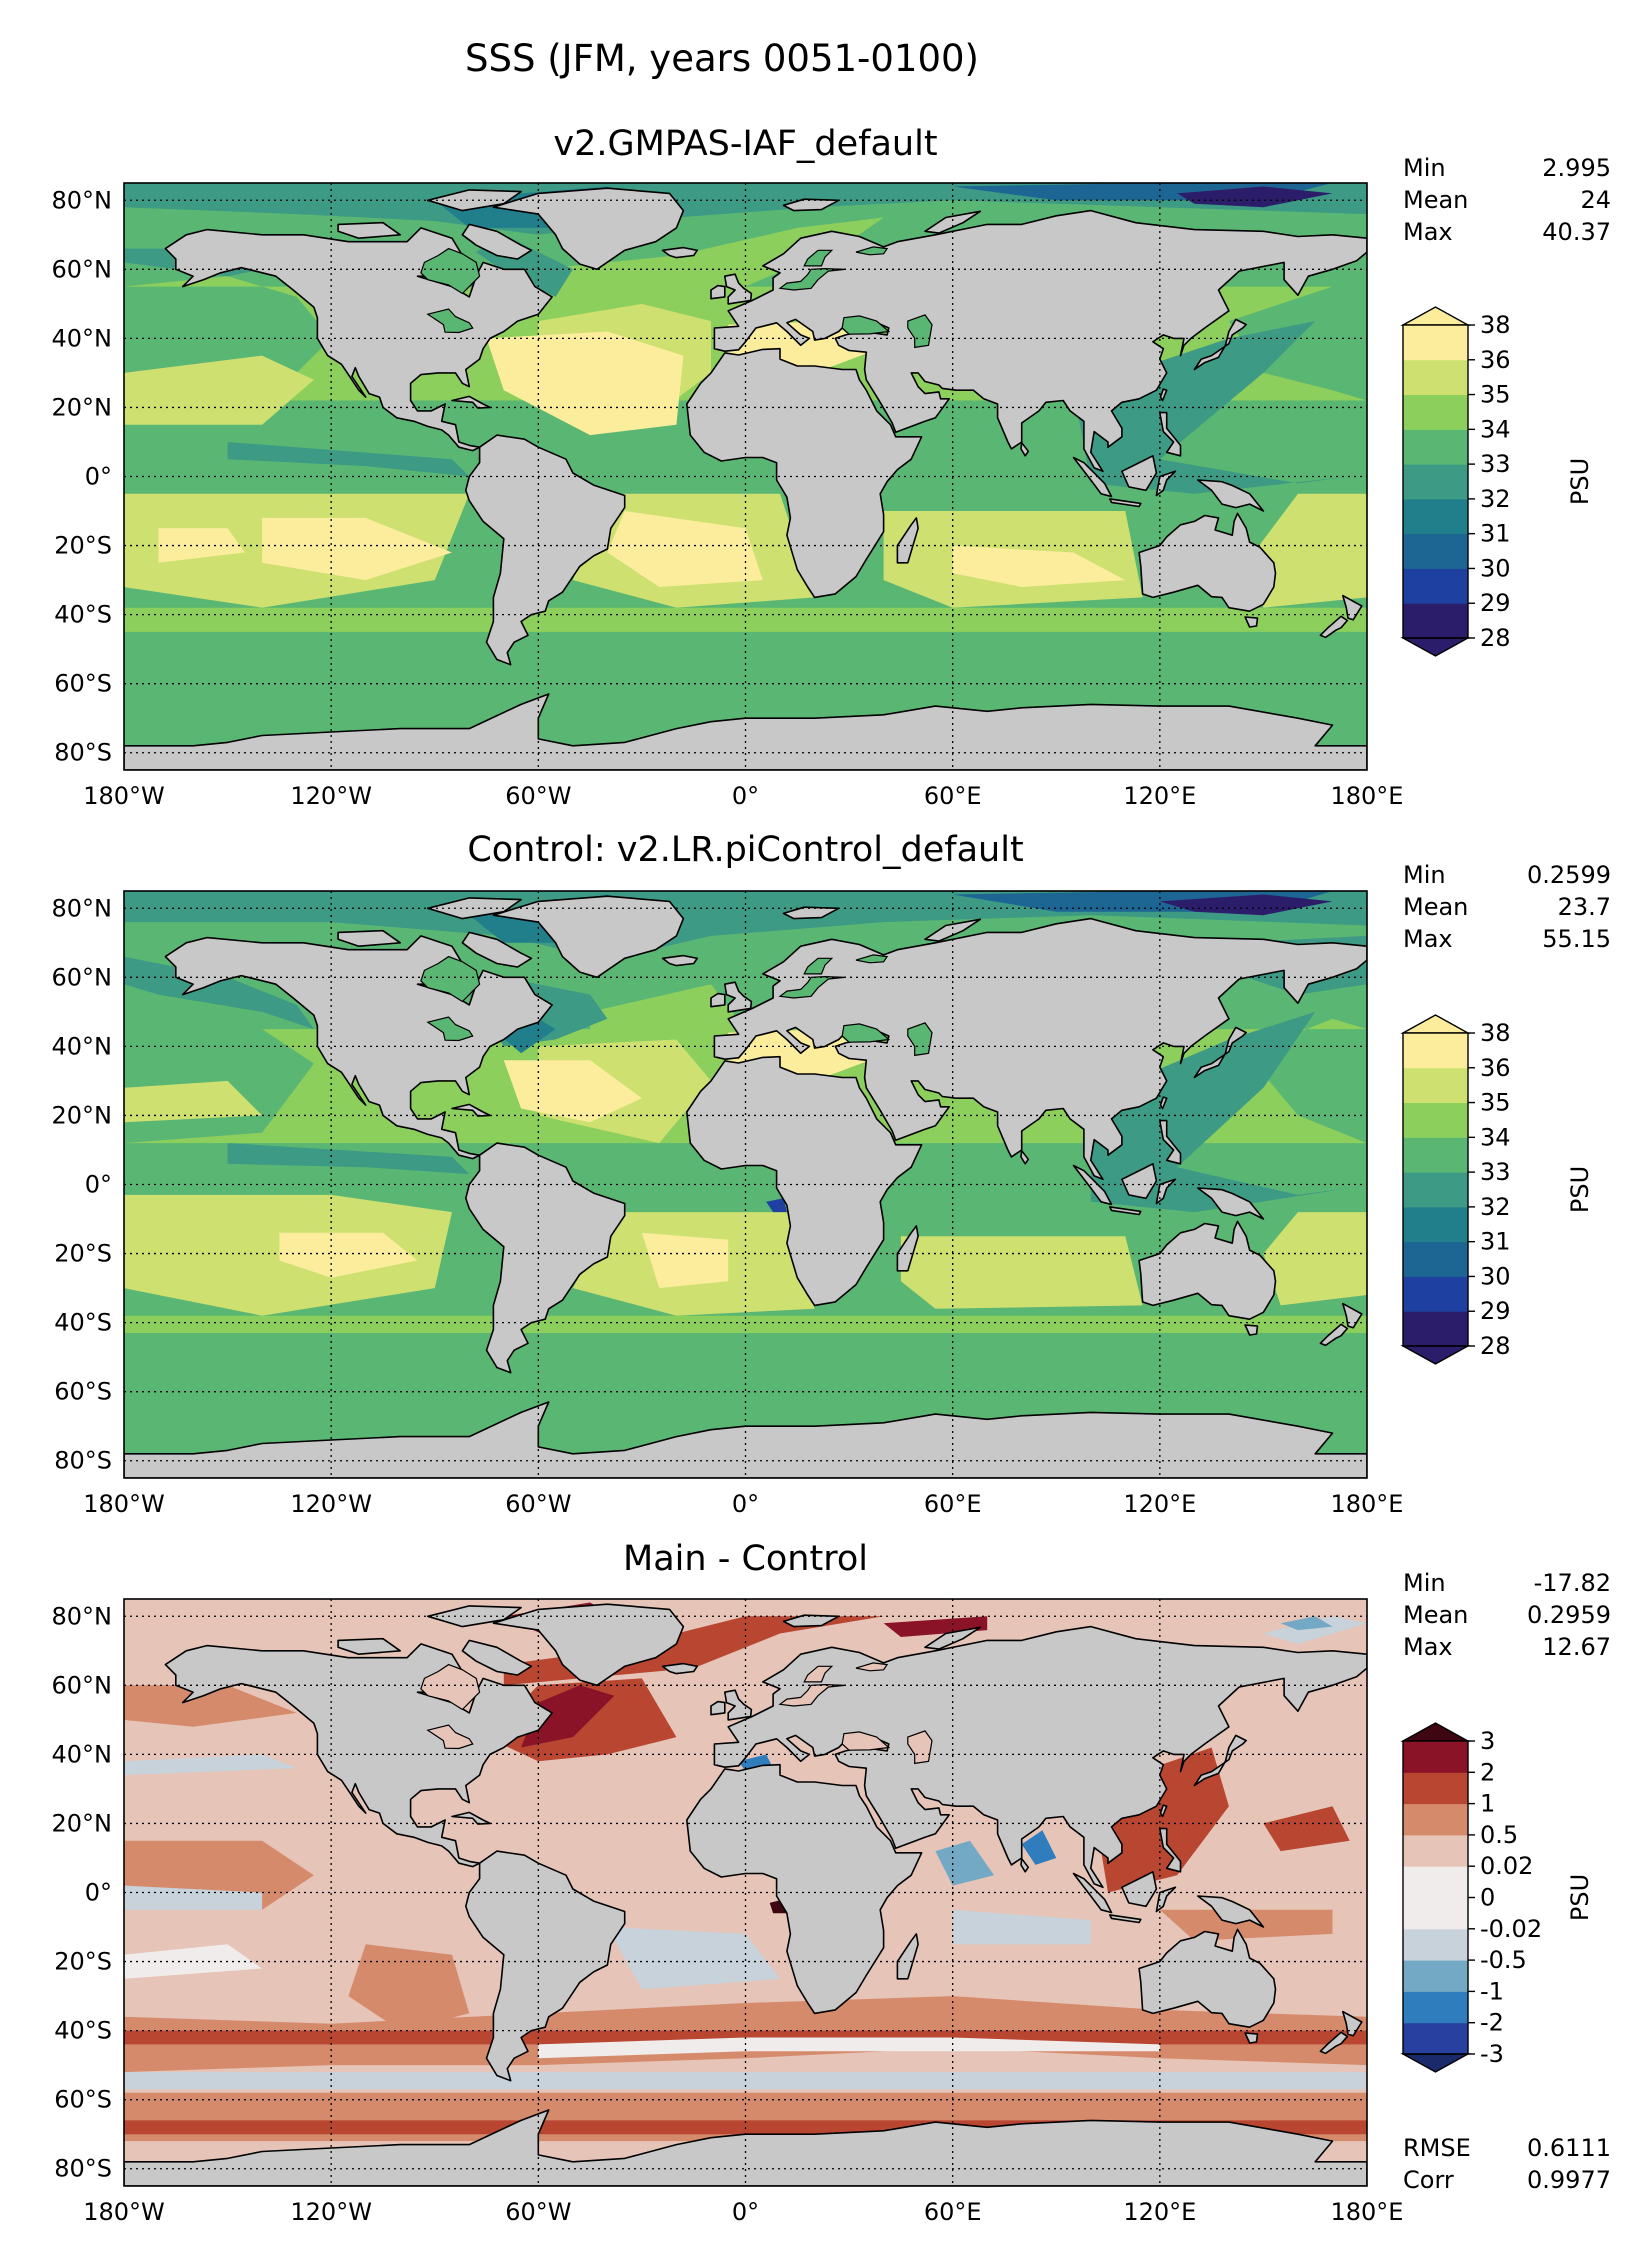  Describe the element at coordinates (1220, 344) in the screenshot. I see `land-japan` at that location.